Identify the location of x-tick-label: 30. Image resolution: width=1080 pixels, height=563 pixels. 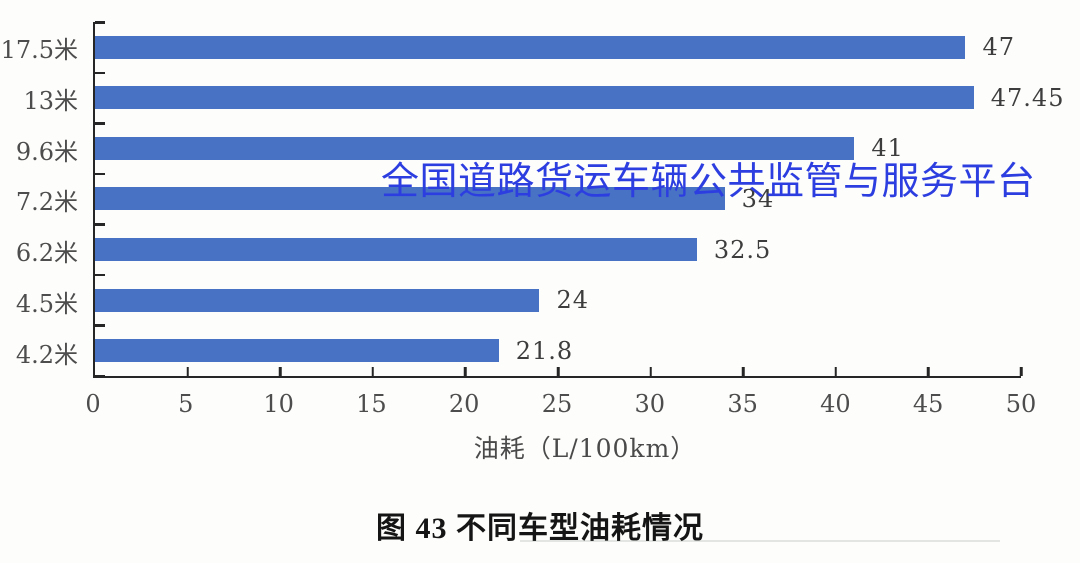
(650, 404).